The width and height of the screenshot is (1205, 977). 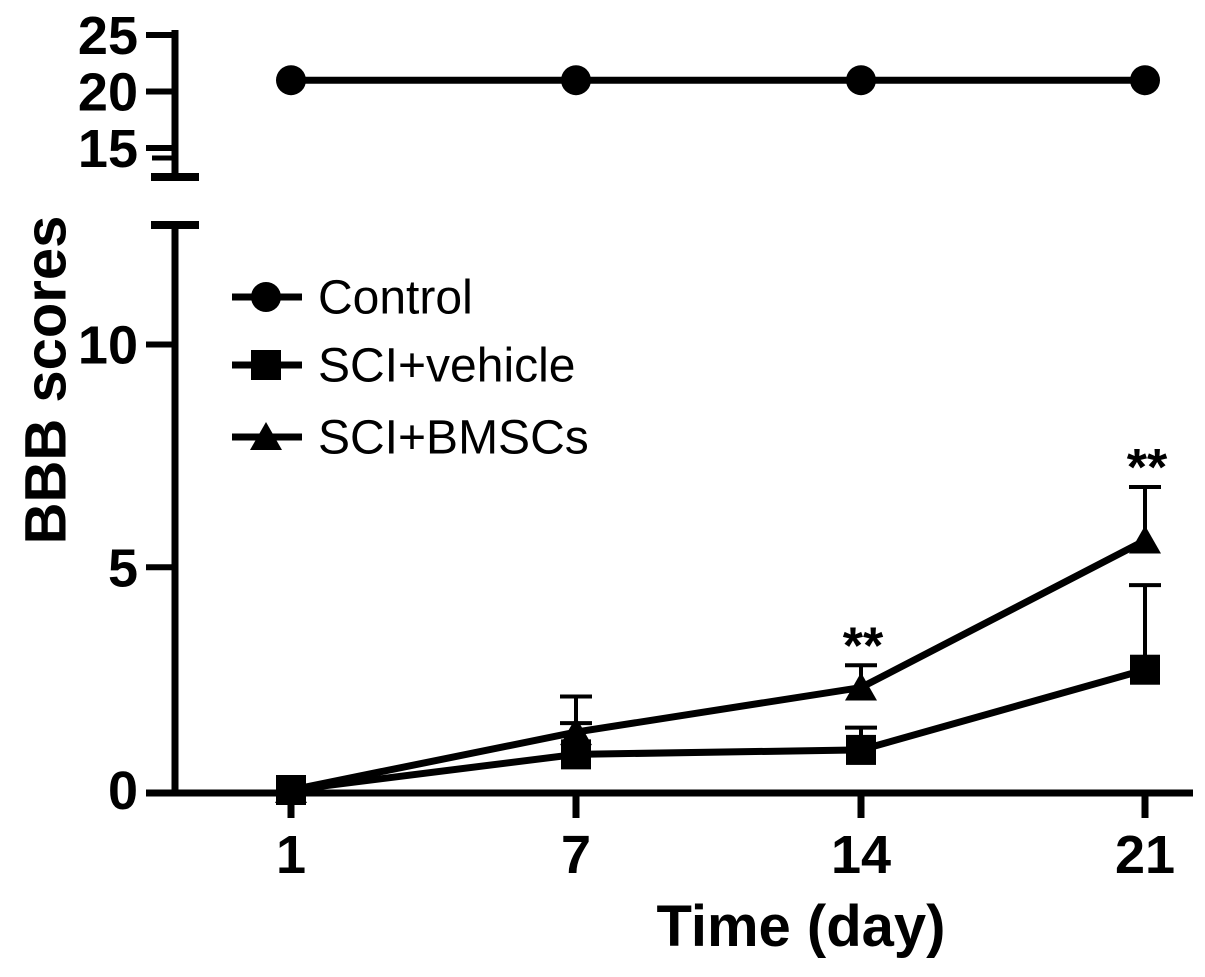 What do you see at coordinates (108, 346) in the screenshot?
I see `bottom-panel-tick-label: 10` at bounding box center [108, 346].